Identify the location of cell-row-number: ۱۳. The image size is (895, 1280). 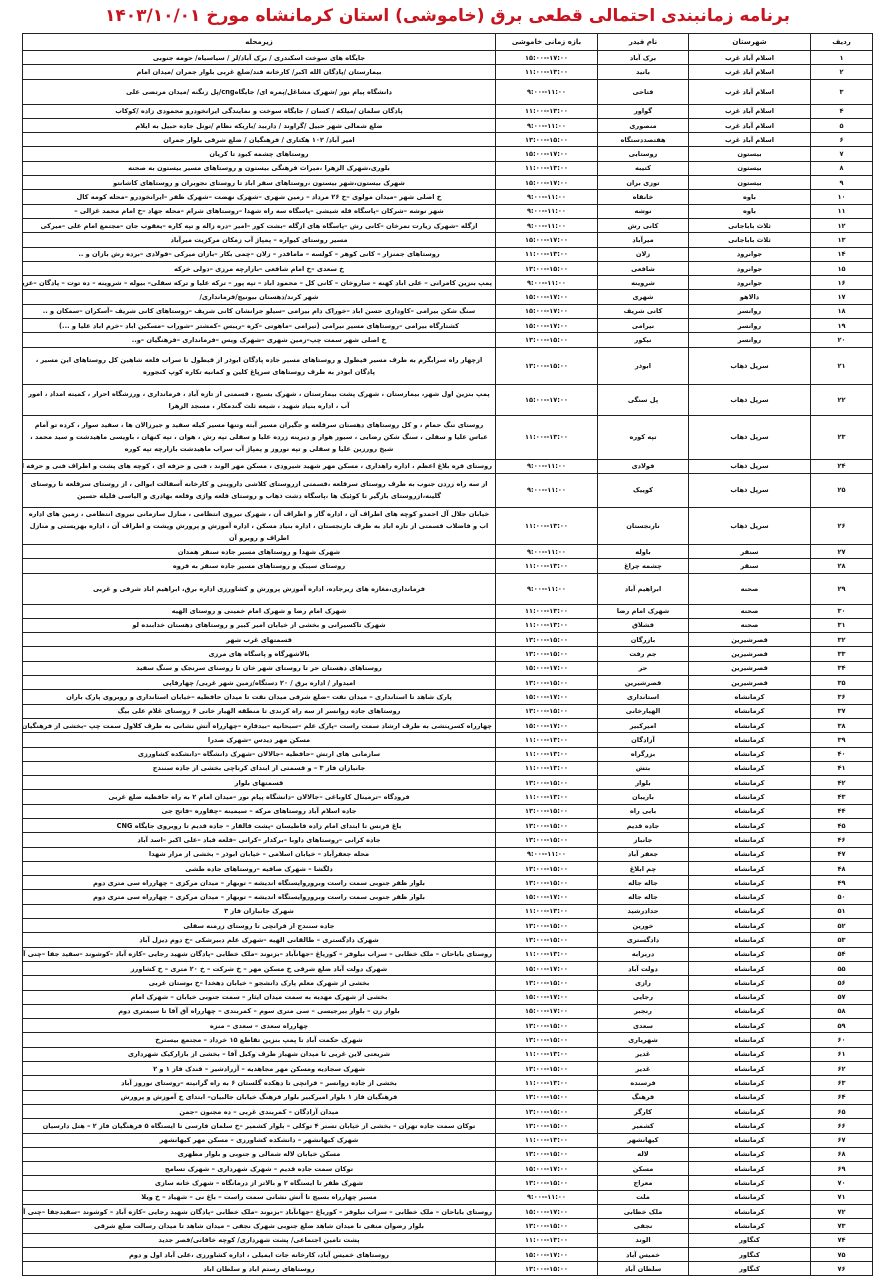
(841, 240).